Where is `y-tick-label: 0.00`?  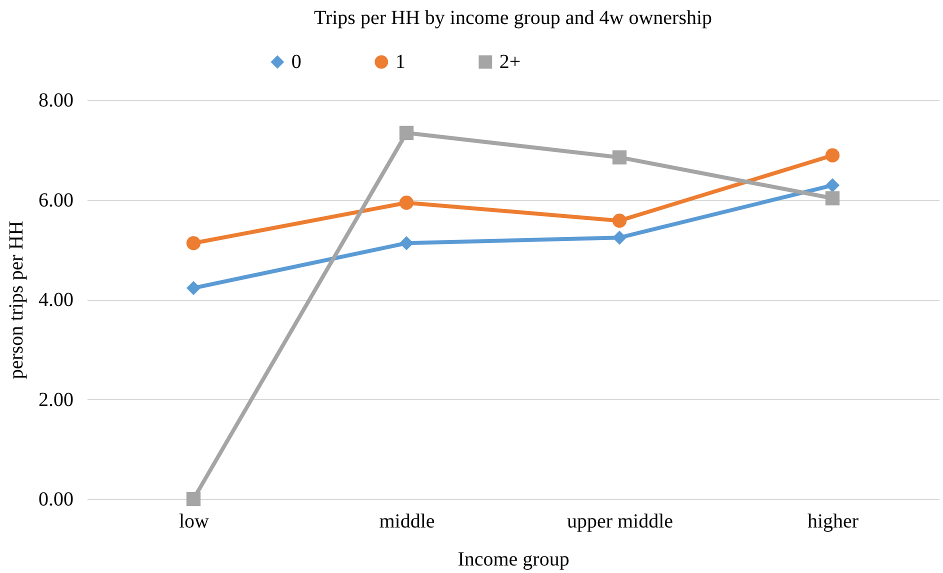 y-tick-label: 0.00 is located at coordinates (56, 499).